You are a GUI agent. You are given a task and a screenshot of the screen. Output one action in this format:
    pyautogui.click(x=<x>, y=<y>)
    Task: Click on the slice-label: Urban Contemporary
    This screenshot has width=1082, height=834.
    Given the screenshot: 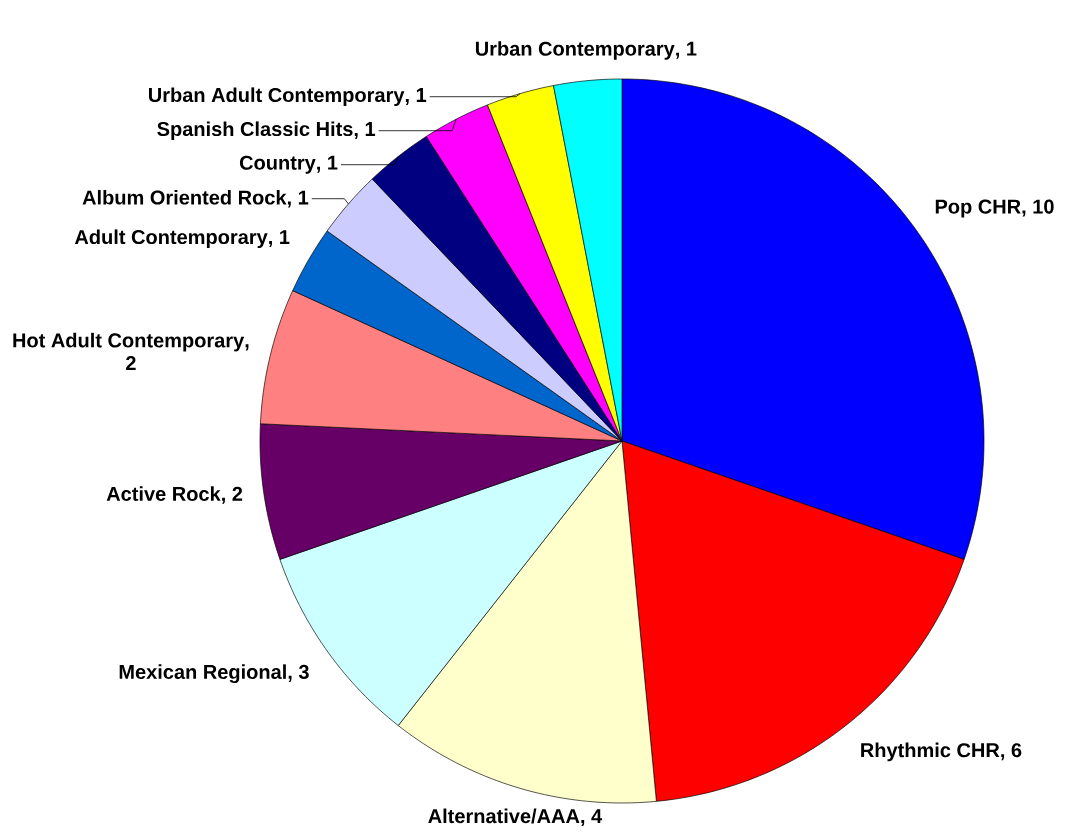 What is the action you would take?
    pyautogui.click(x=575, y=50)
    